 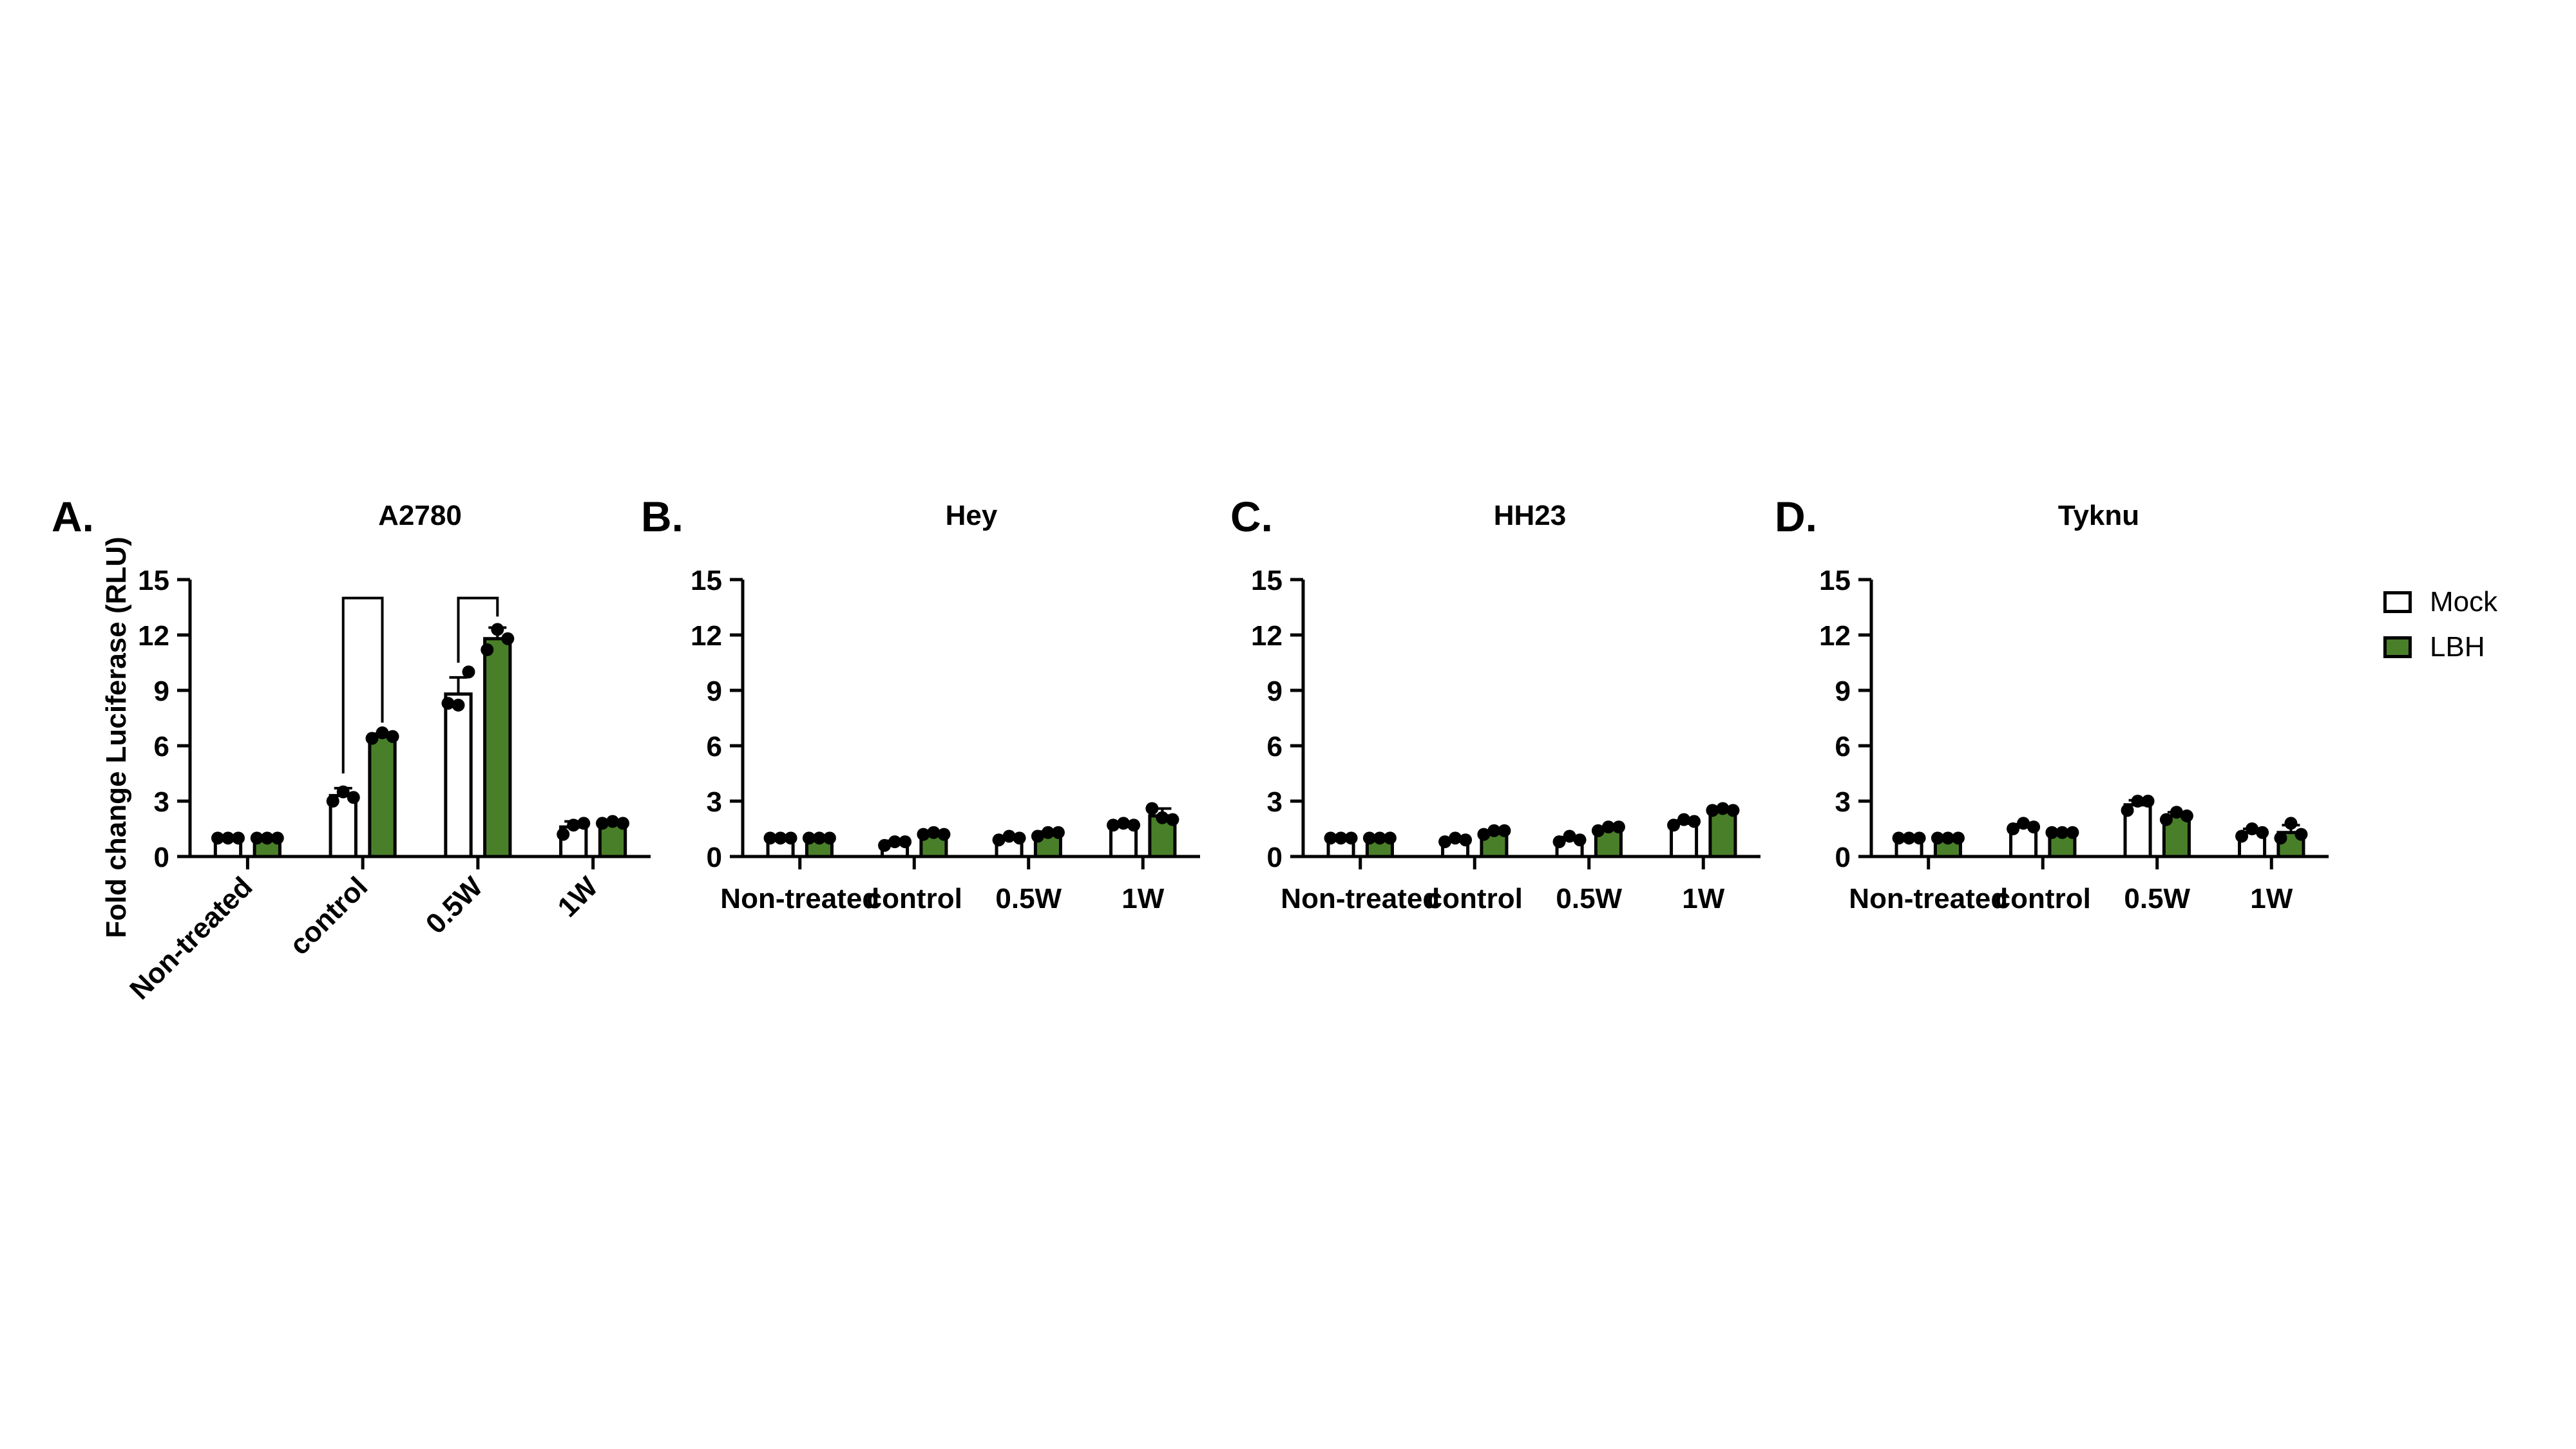 What do you see at coordinates (2440, 647) in the screenshot?
I see `legend-item-lbh: LBH` at bounding box center [2440, 647].